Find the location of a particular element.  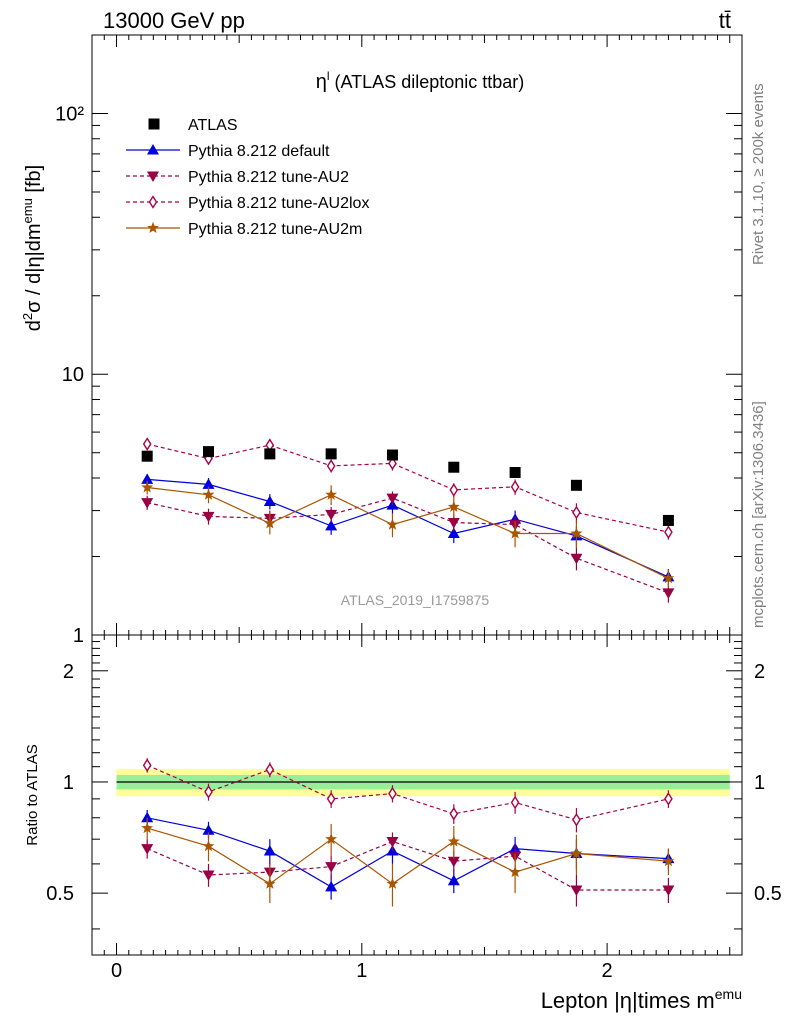

legend-label-0: Pythia 8.212 default is located at coordinates (259, 151).